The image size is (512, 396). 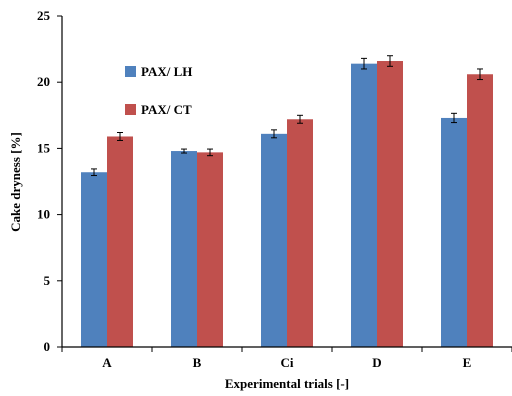 I want to click on legend-label: PAX/ LH, so click(x=166, y=71).